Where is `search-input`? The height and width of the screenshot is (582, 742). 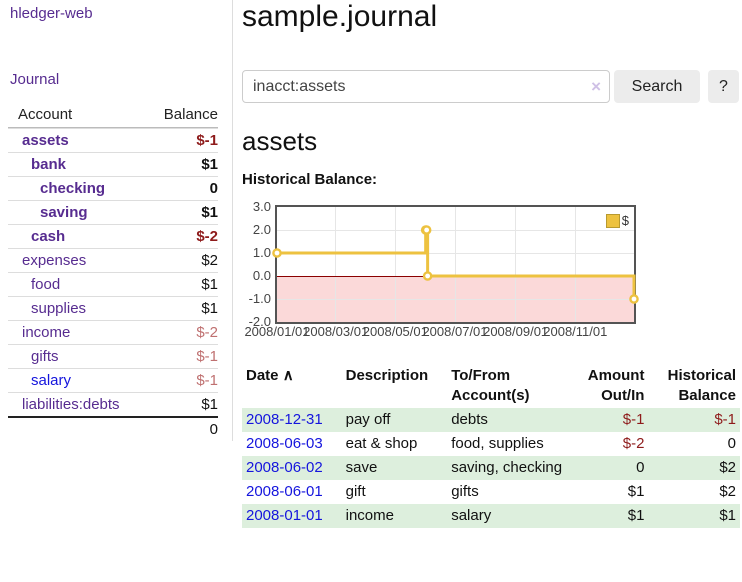
search-input is located at coordinates (426, 86).